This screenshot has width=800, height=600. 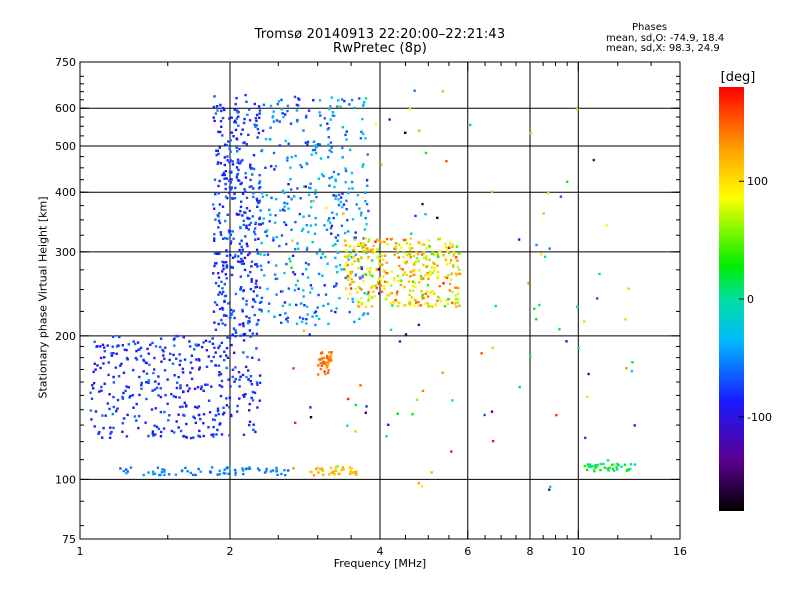 What do you see at coordinates (230, 551) in the screenshot?
I see `x-tick-label: 2` at bounding box center [230, 551].